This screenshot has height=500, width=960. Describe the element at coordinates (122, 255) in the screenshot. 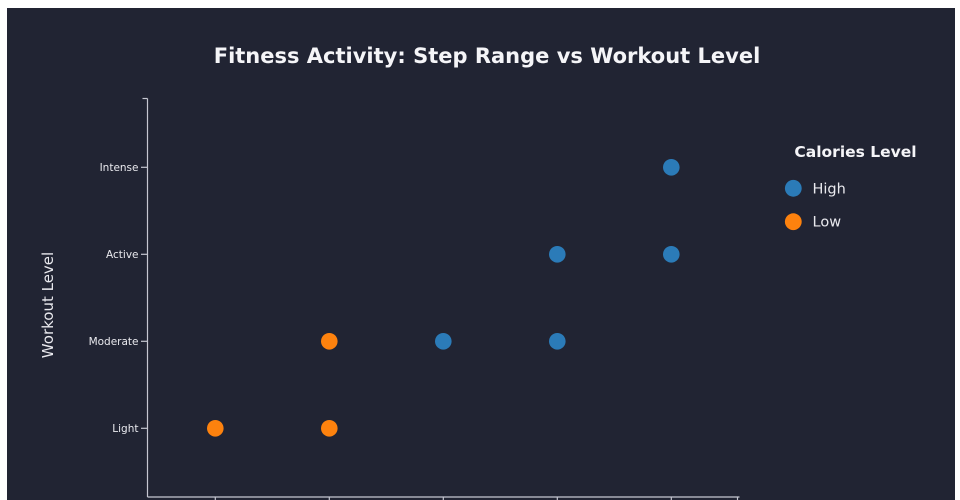

I see `y-tick-label: Active` at that location.